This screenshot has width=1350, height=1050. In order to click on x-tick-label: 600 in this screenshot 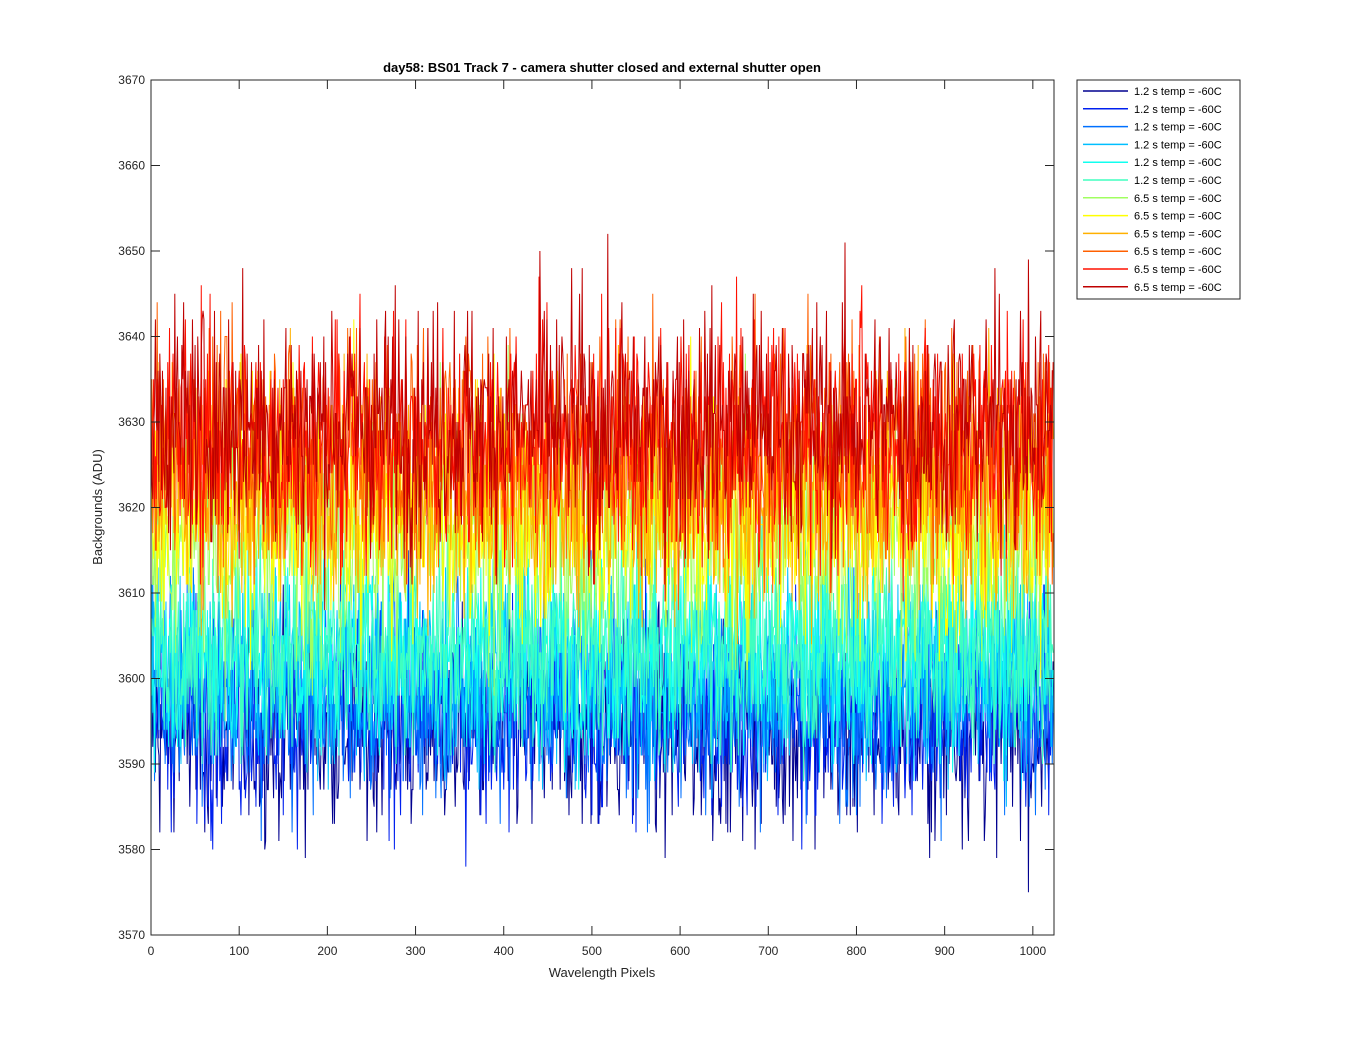, I will do `click(680, 951)`.